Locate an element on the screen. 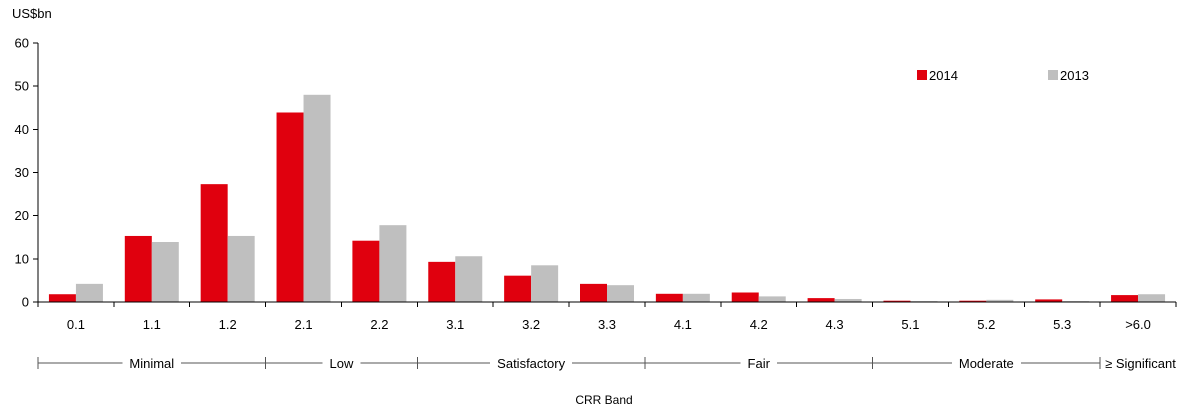  group-label: Fair is located at coordinates (759, 363).